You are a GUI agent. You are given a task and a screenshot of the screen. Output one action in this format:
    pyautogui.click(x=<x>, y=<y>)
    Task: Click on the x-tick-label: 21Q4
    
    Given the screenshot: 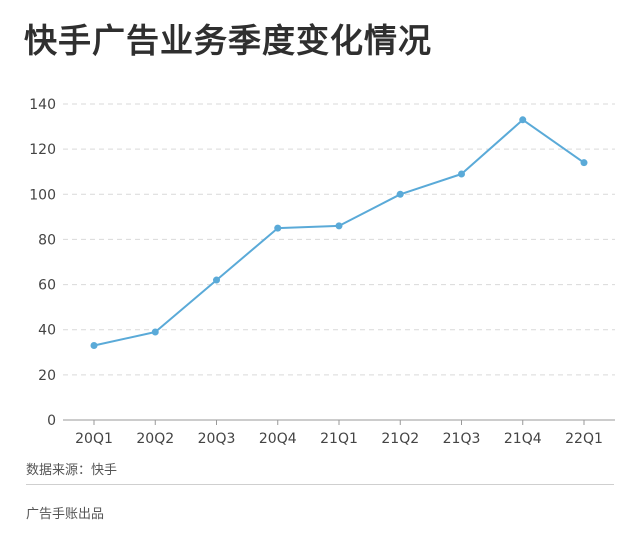 What is the action you would take?
    pyautogui.click(x=523, y=439)
    